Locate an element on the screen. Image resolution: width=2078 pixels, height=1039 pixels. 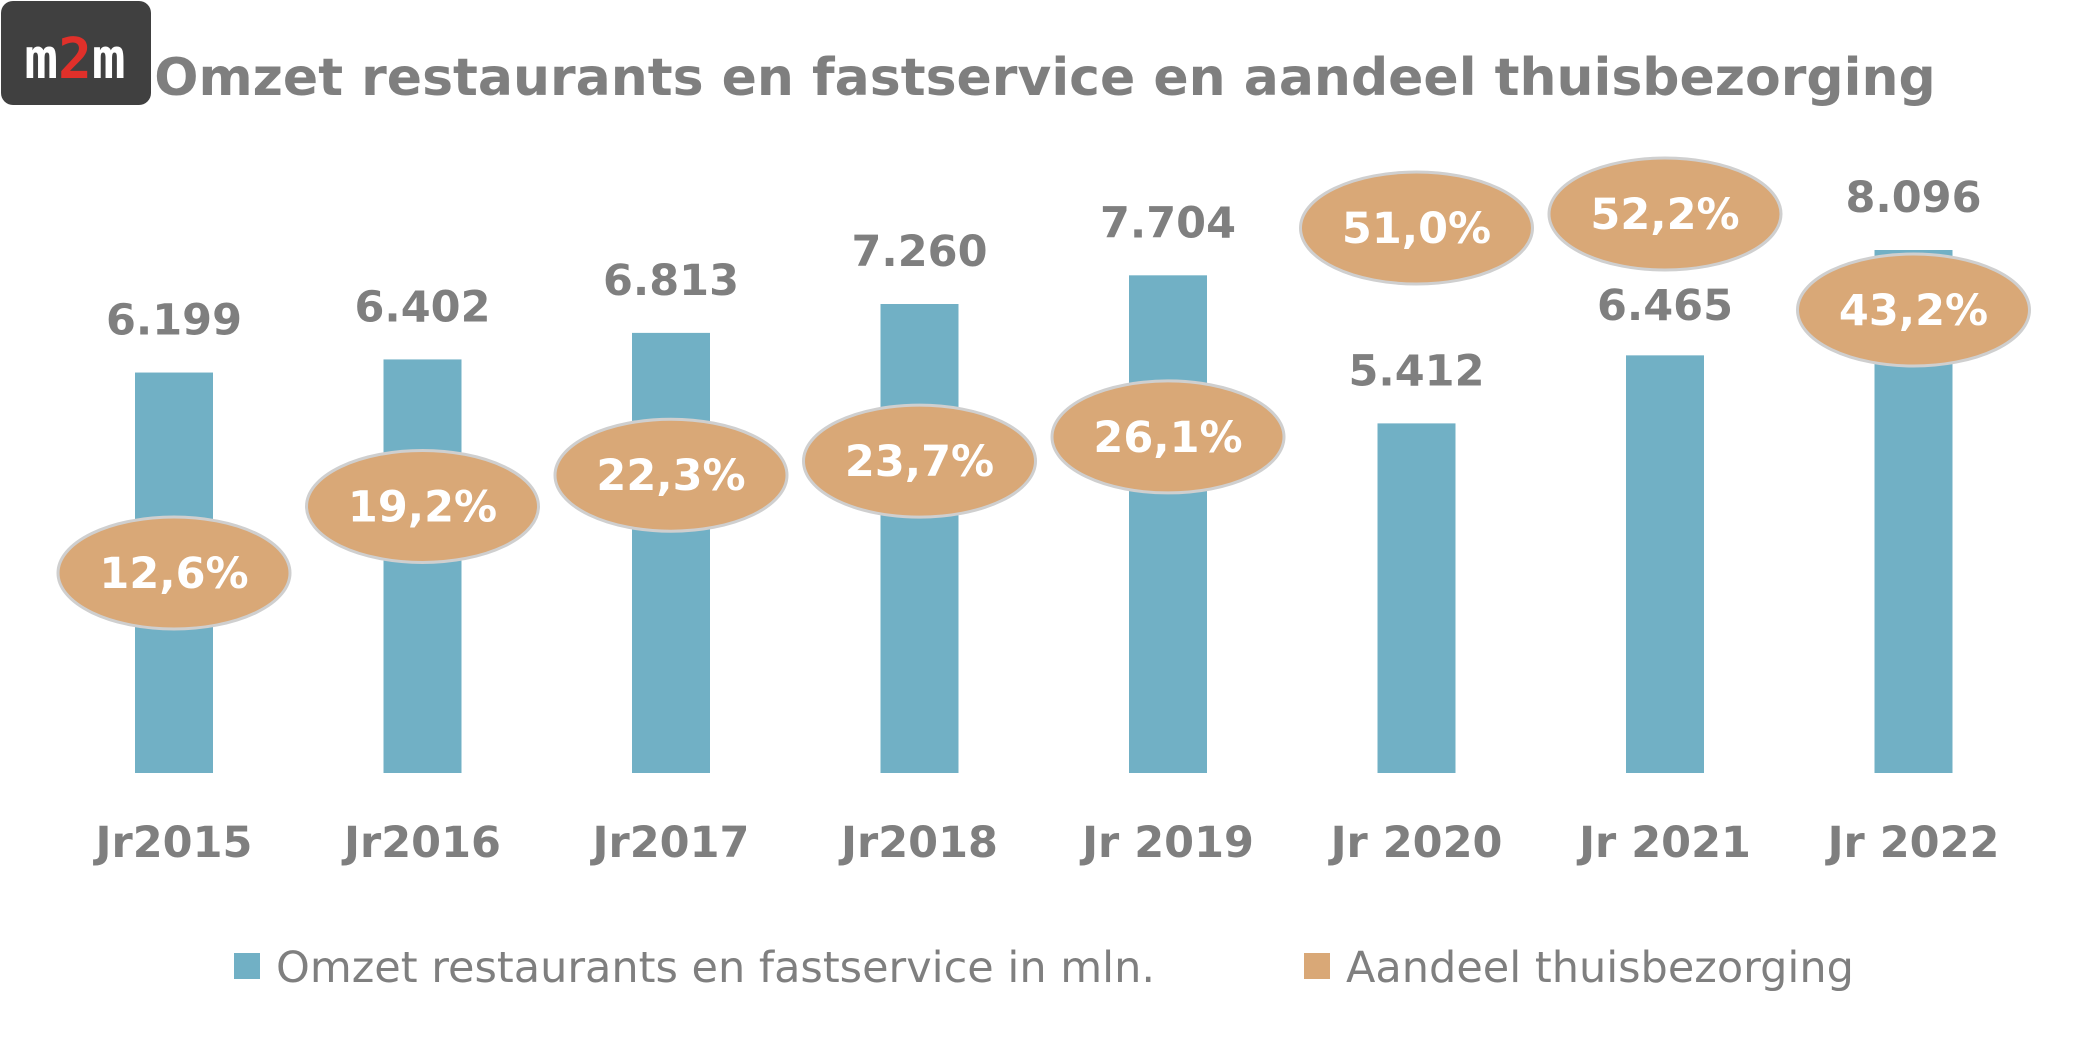
share-label-4: 26,1% is located at coordinates (1167, 438).